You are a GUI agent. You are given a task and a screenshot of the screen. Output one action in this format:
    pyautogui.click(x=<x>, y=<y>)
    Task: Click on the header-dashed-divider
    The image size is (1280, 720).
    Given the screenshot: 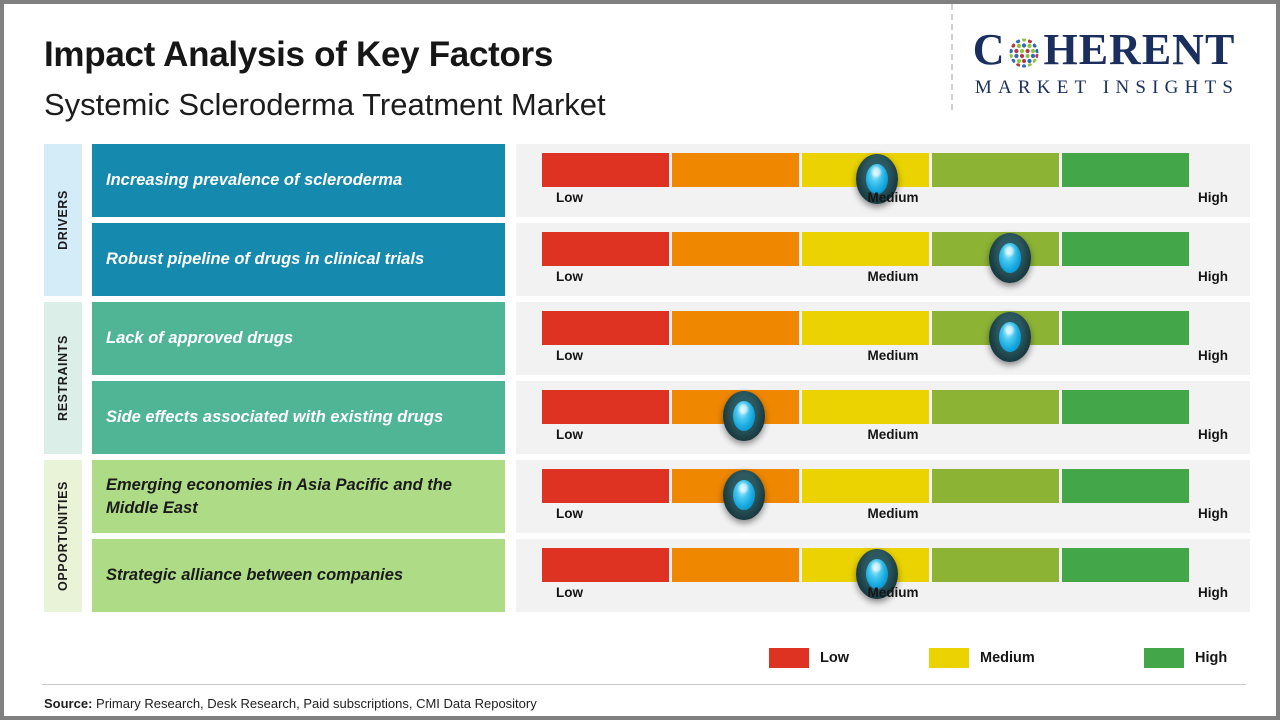 What is the action you would take?
    pyautogui.click(x=952, y=57)
    